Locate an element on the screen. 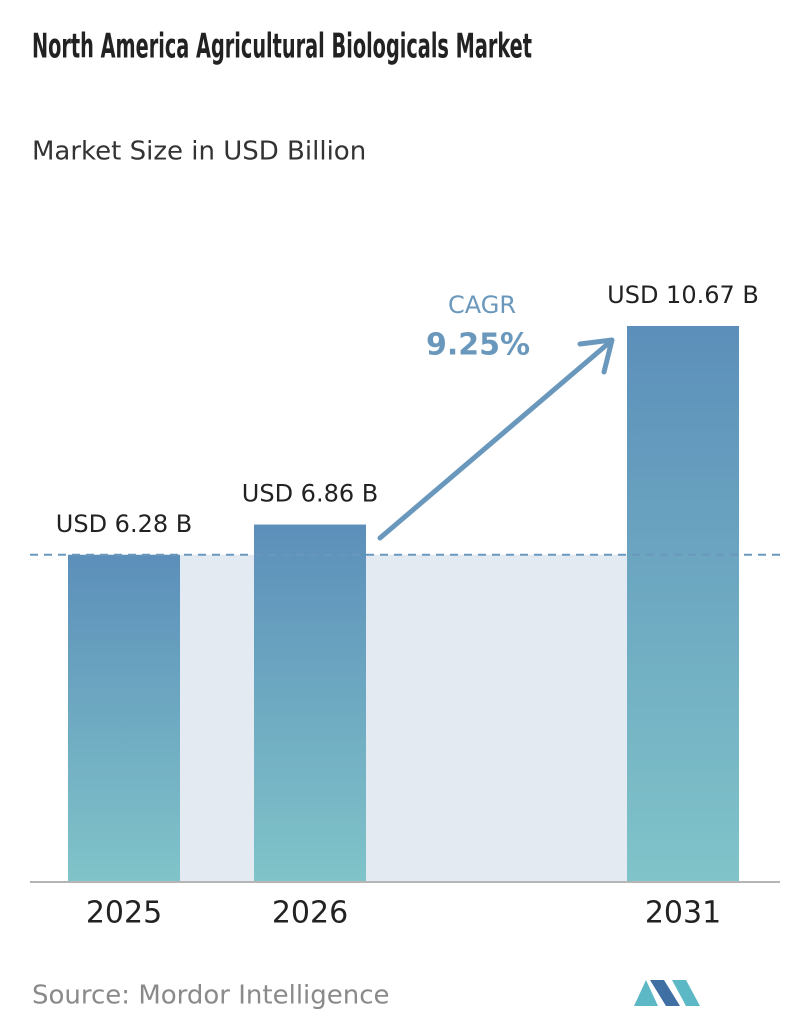 This screenshot has width=796, height=1034. cagr-arrow is located at coordinates (495, 440).